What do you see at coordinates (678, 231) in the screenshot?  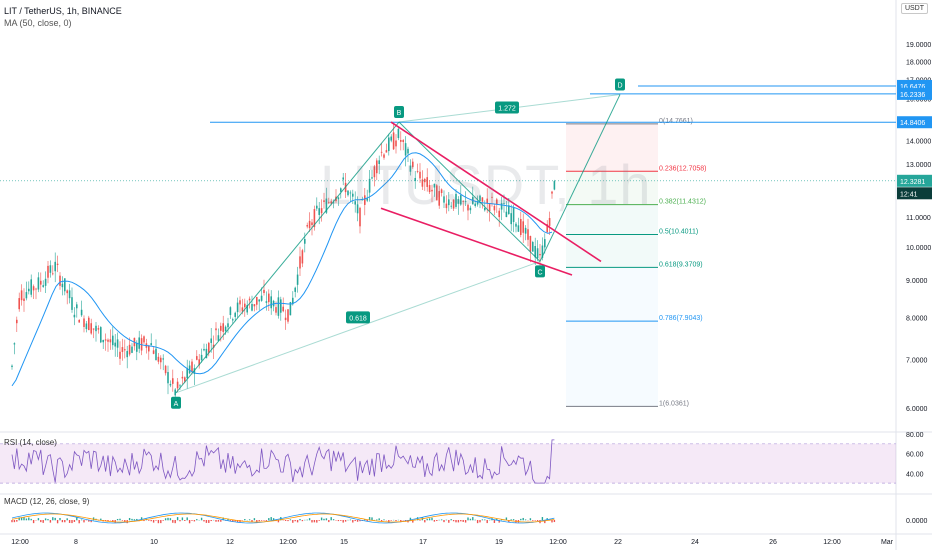 I see `fib-level-label: 0.5(10.4011)` at bounding box center [678, 231].